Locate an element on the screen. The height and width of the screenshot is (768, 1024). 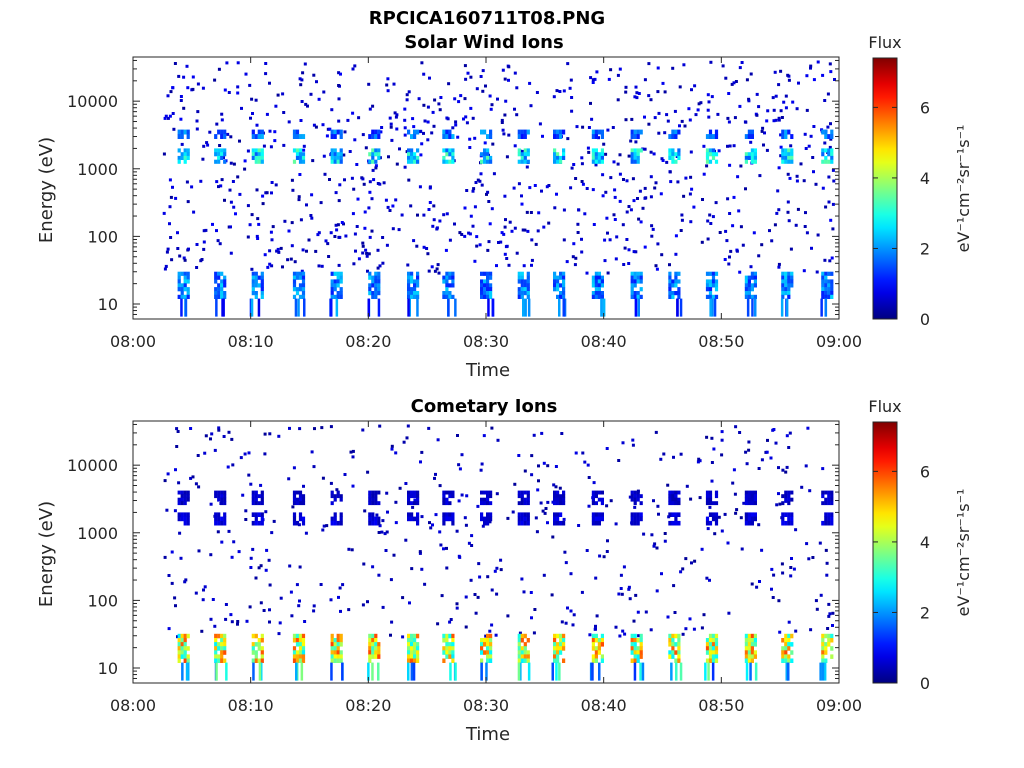
colorbar is located at coordinates (885, 188).